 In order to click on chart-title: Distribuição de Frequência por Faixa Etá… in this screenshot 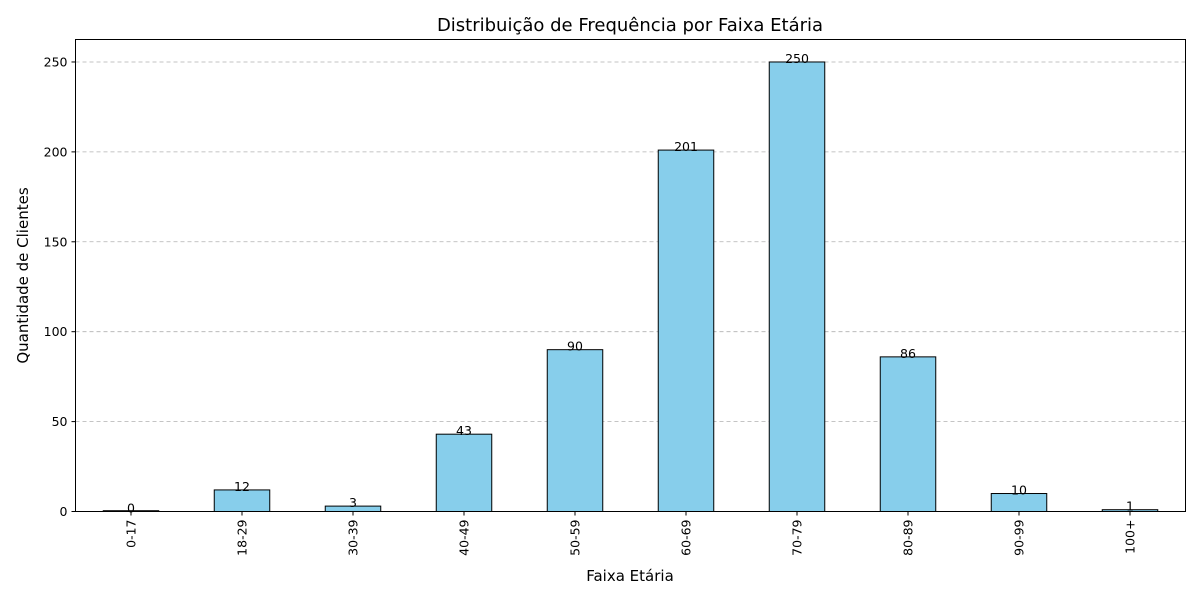, I will do `click(630, 25)`.